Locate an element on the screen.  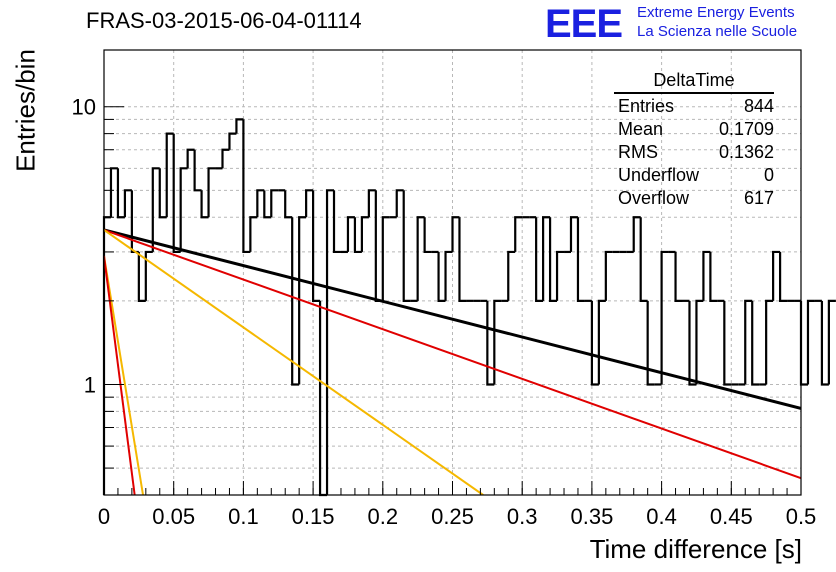
x-tick-label: 0.25 is located at coordinates (452, 516).